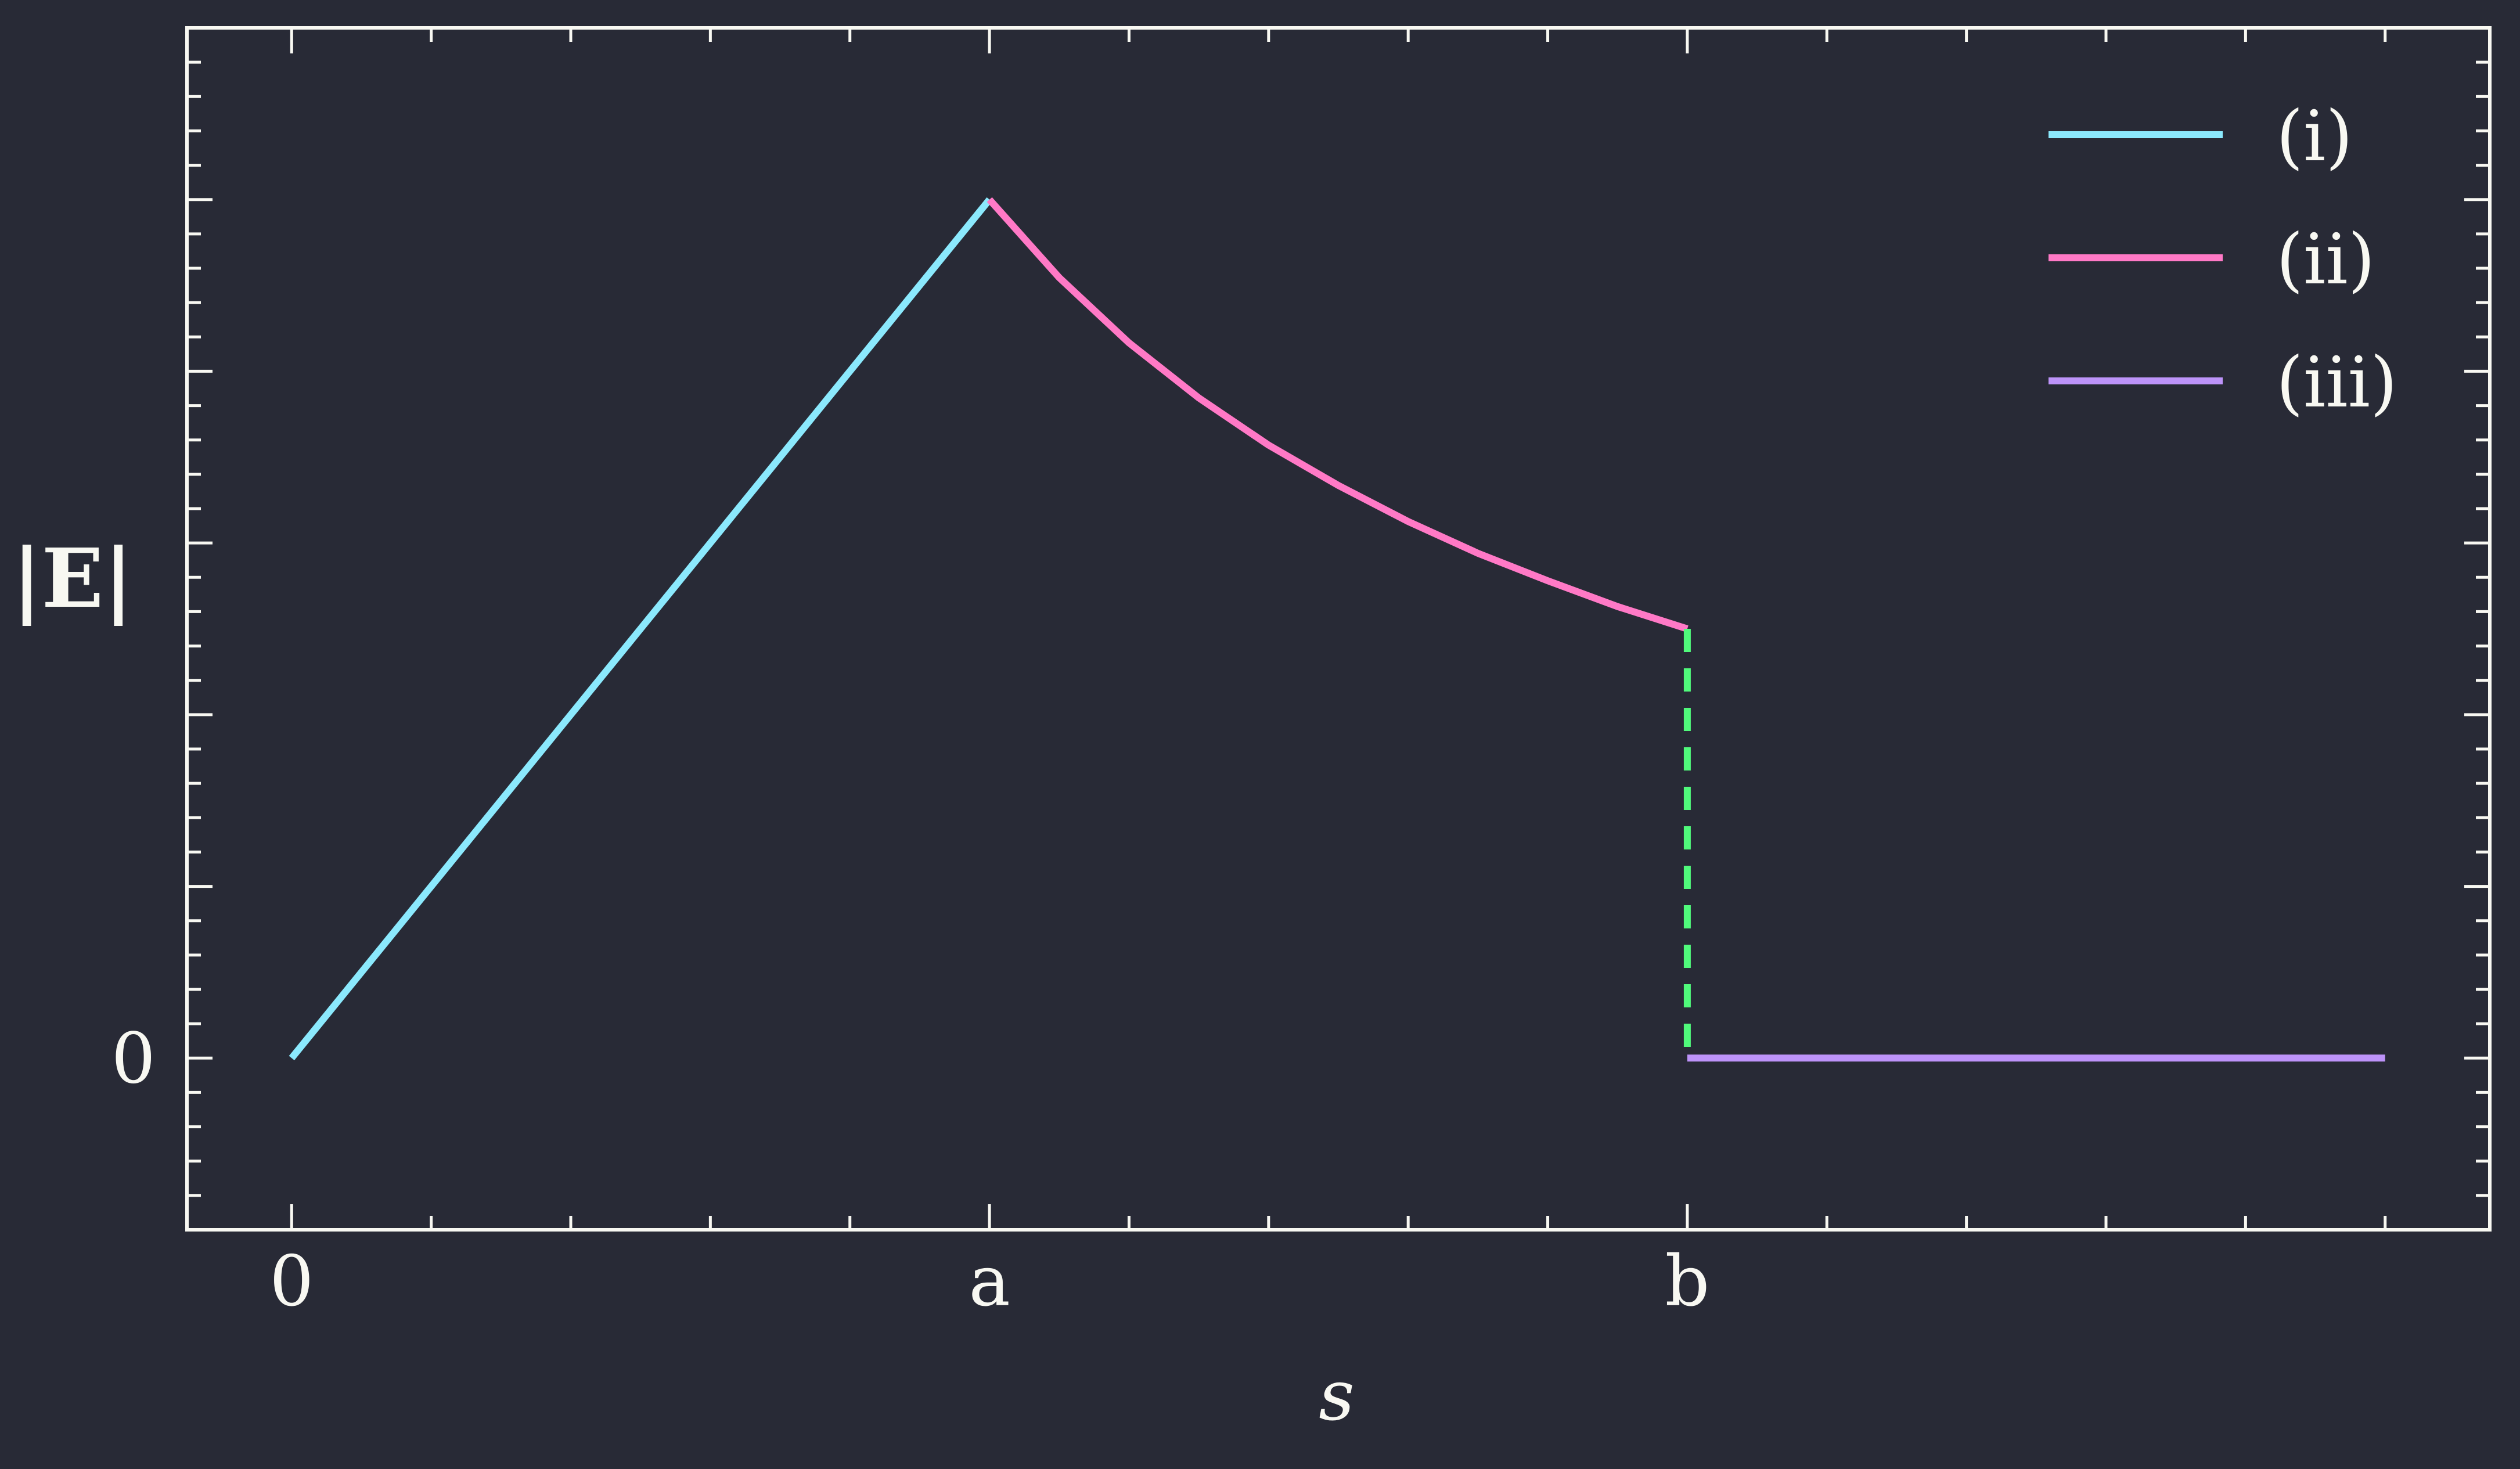  Describe the element at coordinates (1687, 1281) in the screenshot. I see `x-tick-label: b` at that location.